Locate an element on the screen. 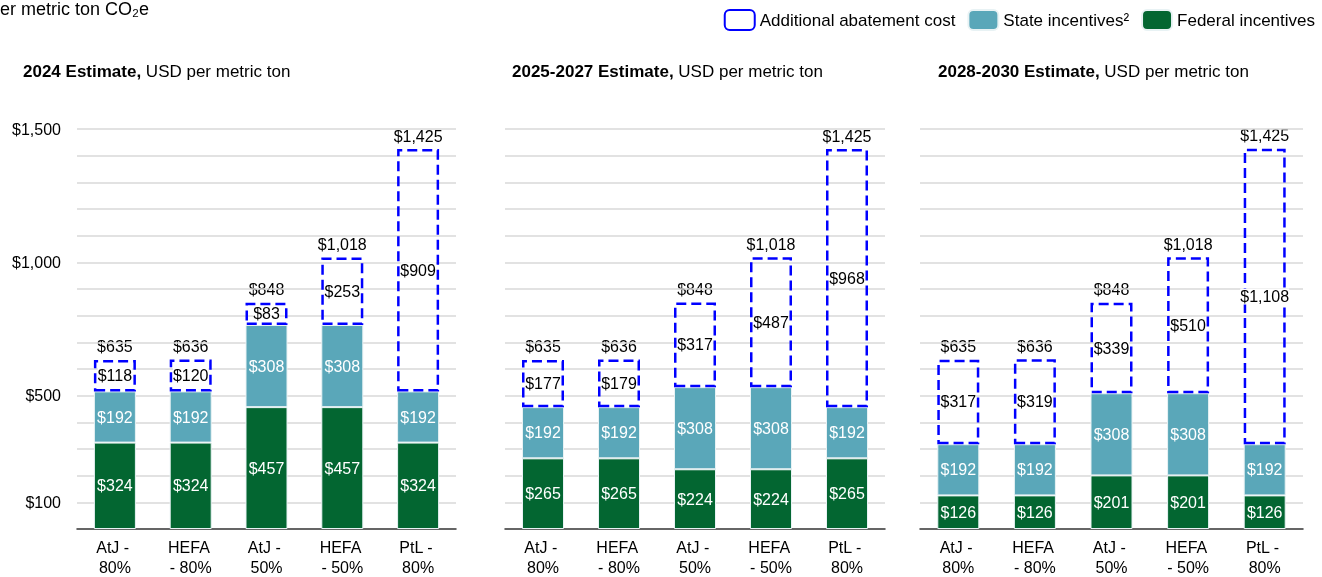  data-label: $487 is located at coordinates (771, 322).